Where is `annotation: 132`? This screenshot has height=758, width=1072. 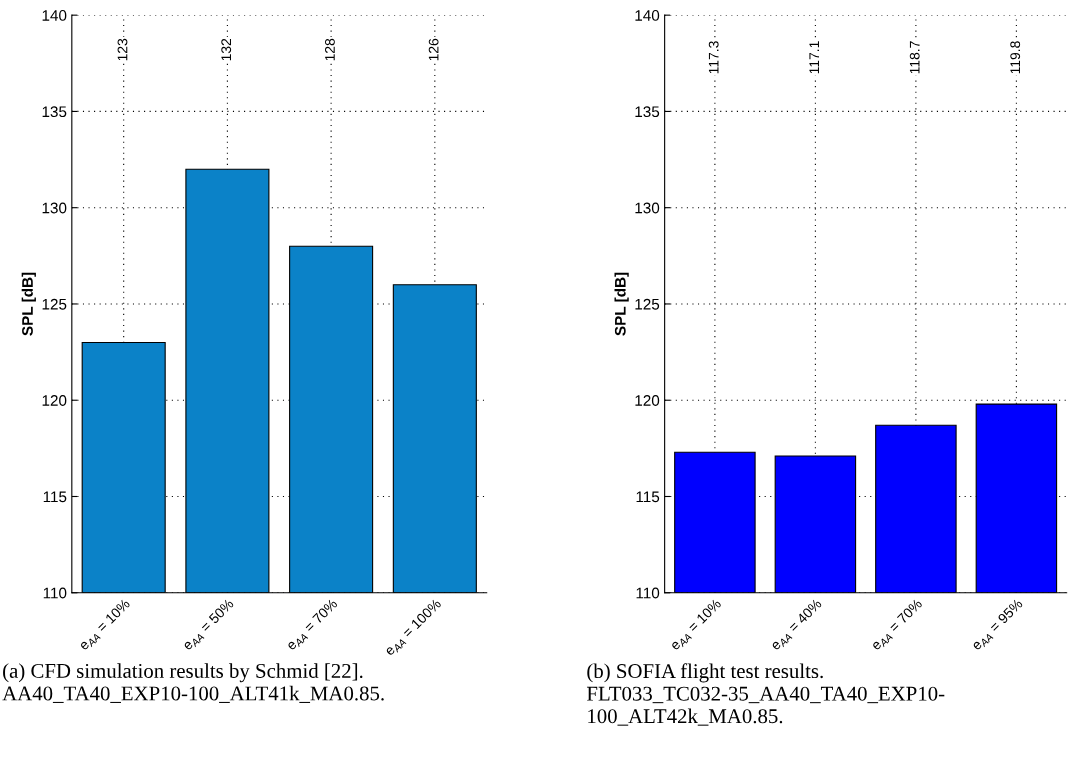
annotation: 132 is located at coordinates (226, 49).